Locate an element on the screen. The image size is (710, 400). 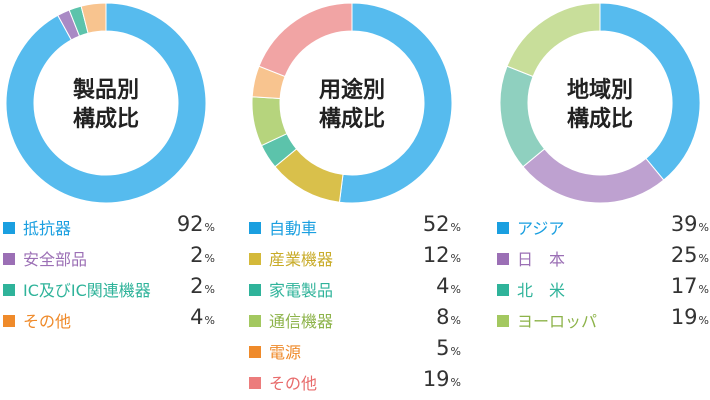
product-legend-row-0: 抵抗器 92% is located at coordinates (109, 228).